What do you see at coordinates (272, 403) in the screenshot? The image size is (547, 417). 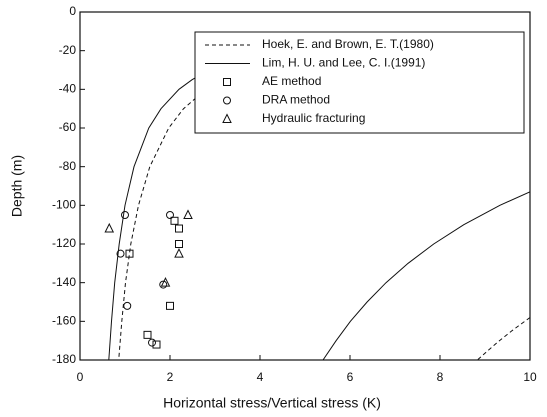 I see `x-axis-label: Horizontal stress/Vertical stress (K)` at bounding box center [272, 403].